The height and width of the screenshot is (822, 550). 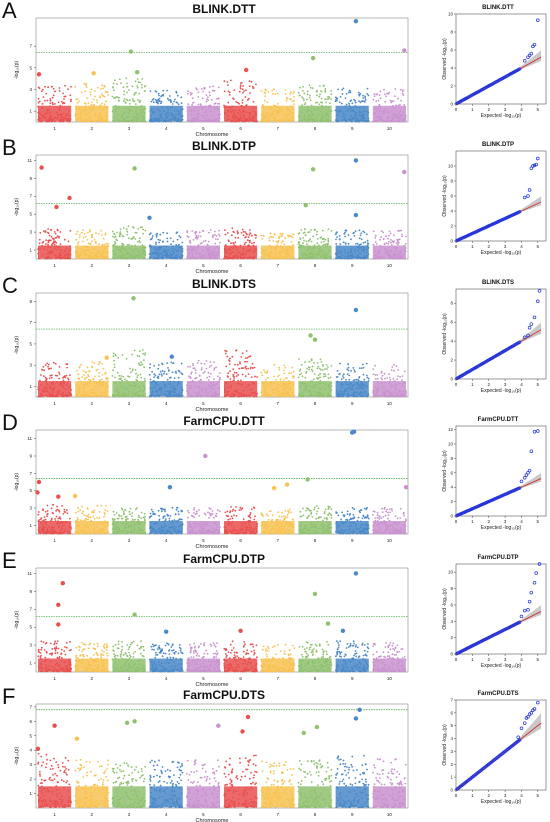 What do you see at coordinates (92, 244) in the screenshot?
I see `chromosome-2-points` at bounding box center [92, 244].